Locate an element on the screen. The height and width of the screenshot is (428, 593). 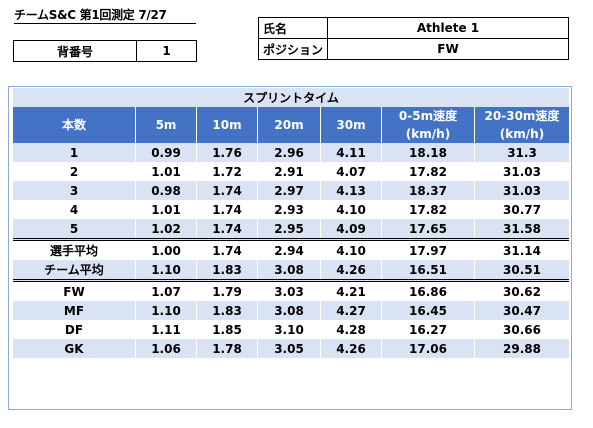
table-header-row: 本数 5m 10m 20m 30m 0-5m速度 (km/h) 20-30m速度 (km/h) is located at coordinates (291, 125).